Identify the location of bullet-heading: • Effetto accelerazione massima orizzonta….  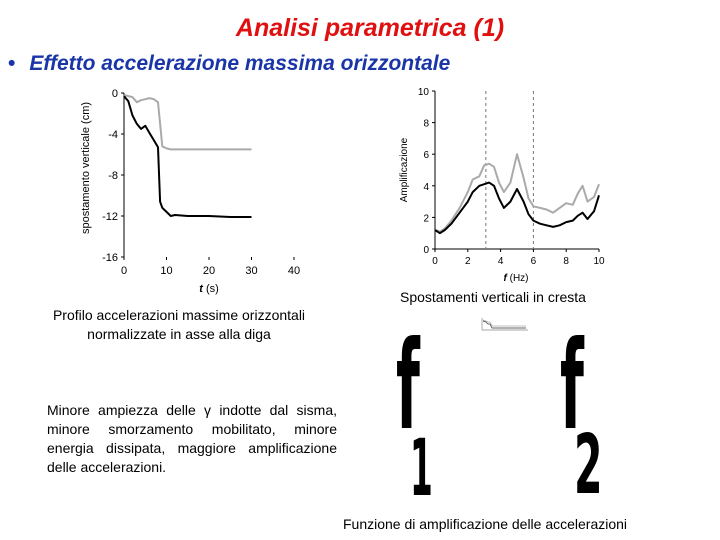
(229, 64).